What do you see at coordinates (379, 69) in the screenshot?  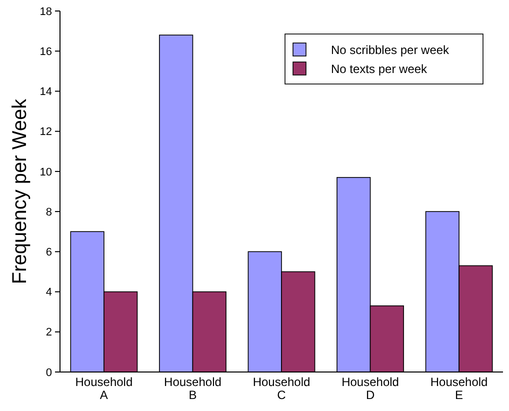 I see `legend-label: No texts per week` at bounding box center [379, 69].